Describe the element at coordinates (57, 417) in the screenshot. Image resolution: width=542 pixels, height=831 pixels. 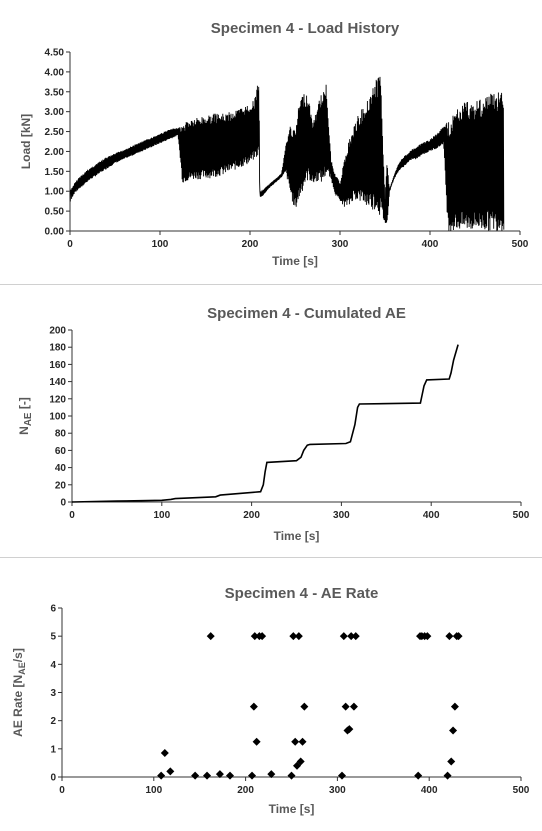
I see `y-tick-label: 100` at that location.